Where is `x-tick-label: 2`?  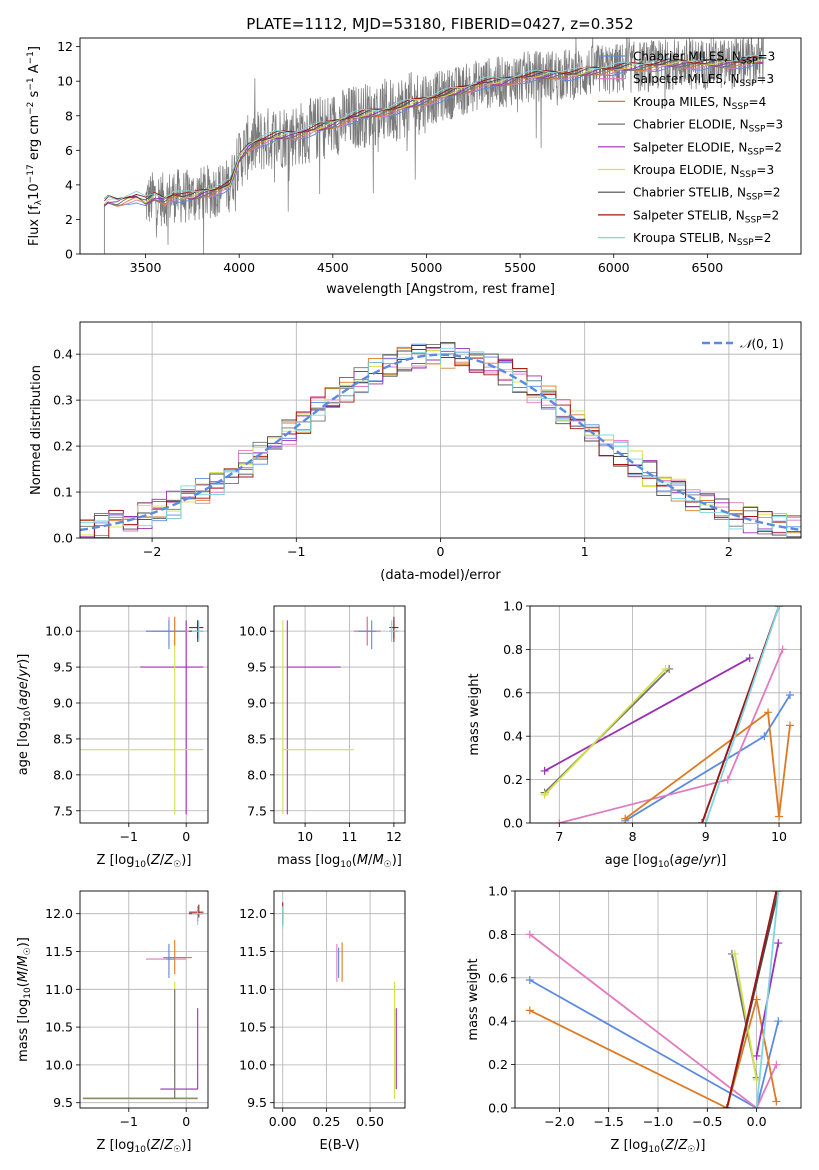 x-tick-label: 2 is located at coordinates (729, 551).